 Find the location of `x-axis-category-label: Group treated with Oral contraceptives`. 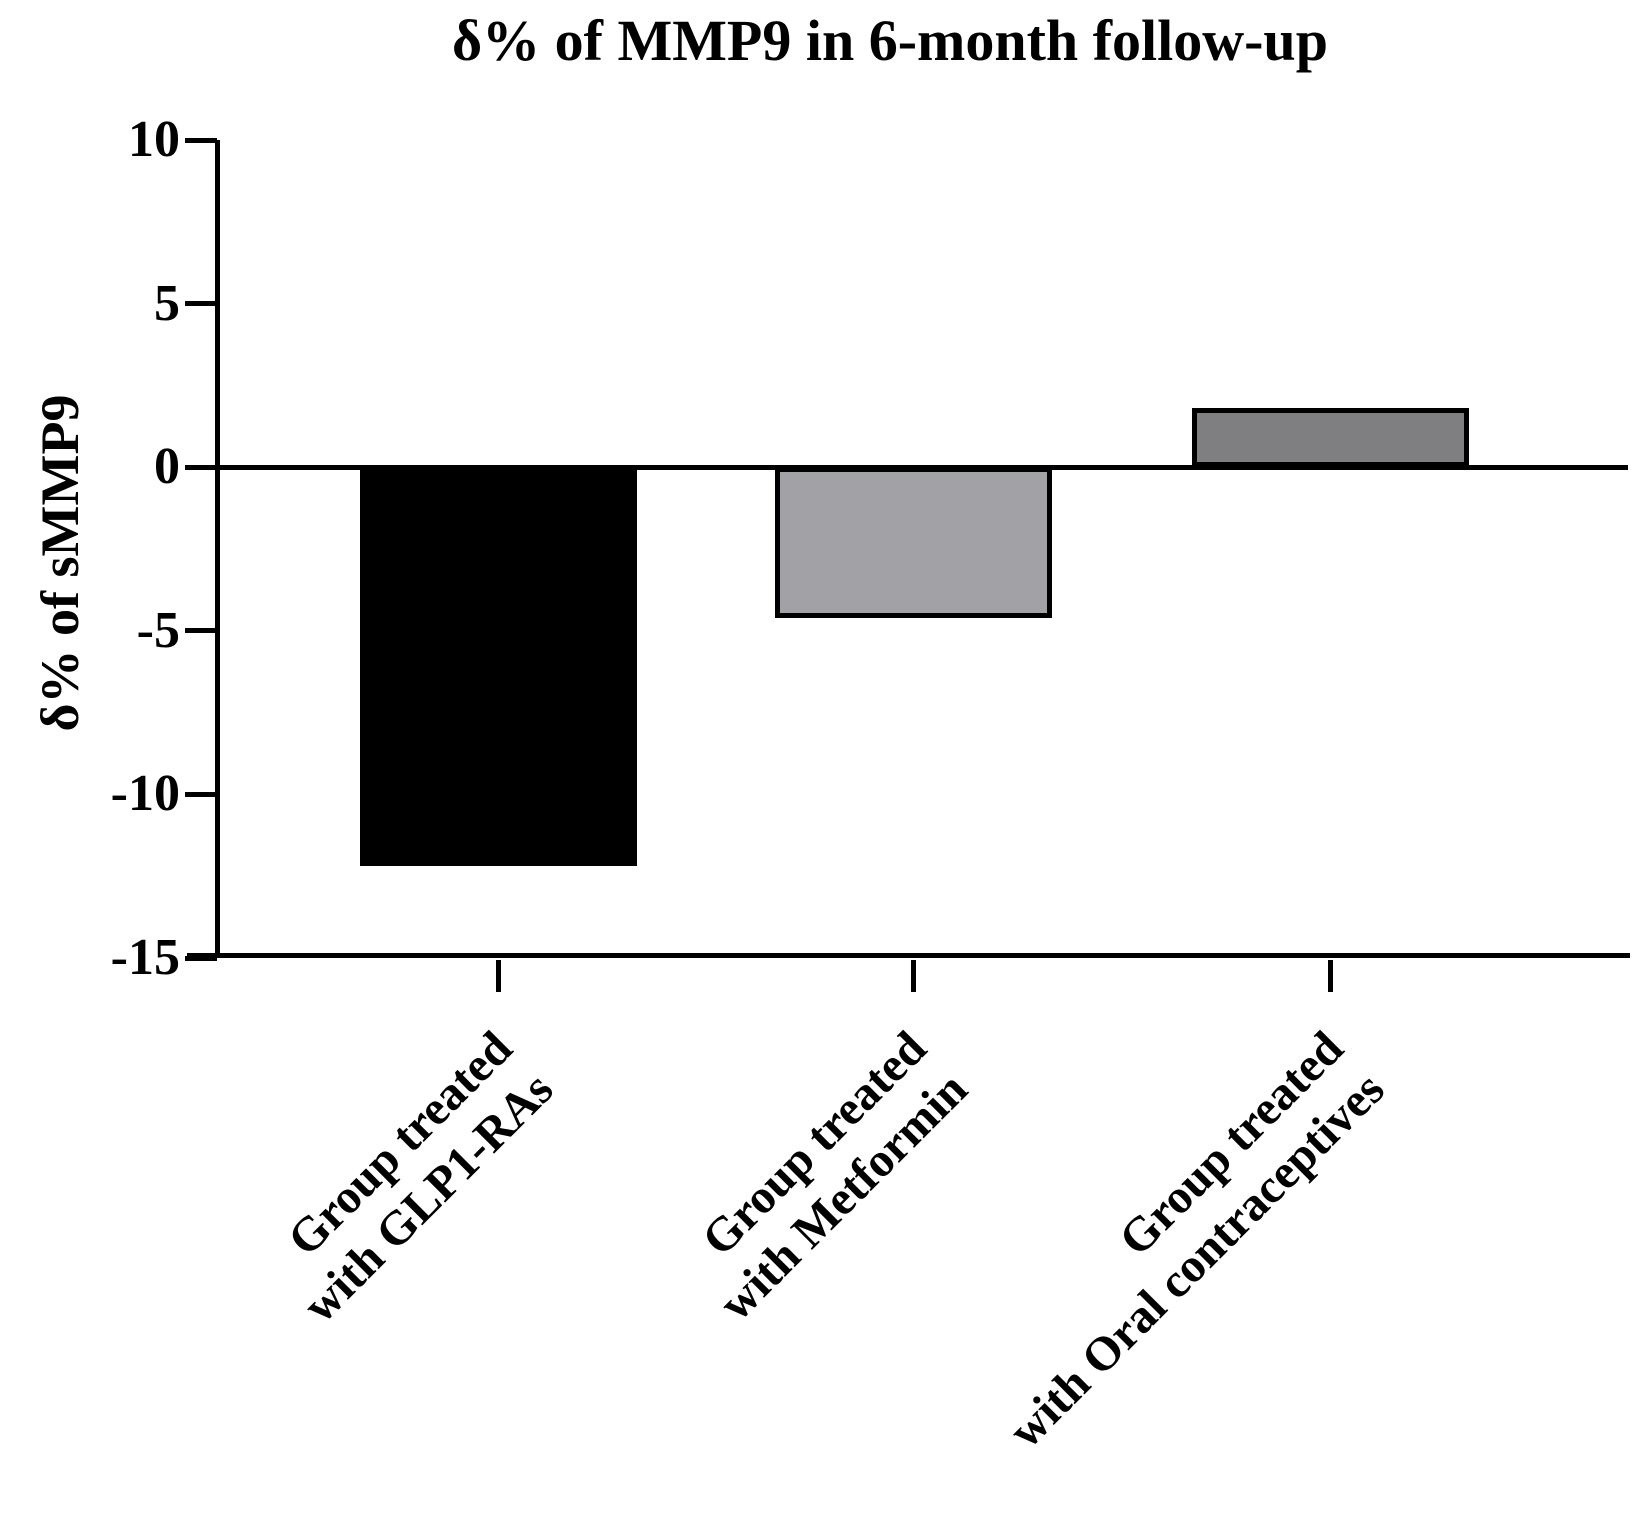

x-axis-category-label: Group treated with Oral contraceptives is located at coordinates (1177, 1240).